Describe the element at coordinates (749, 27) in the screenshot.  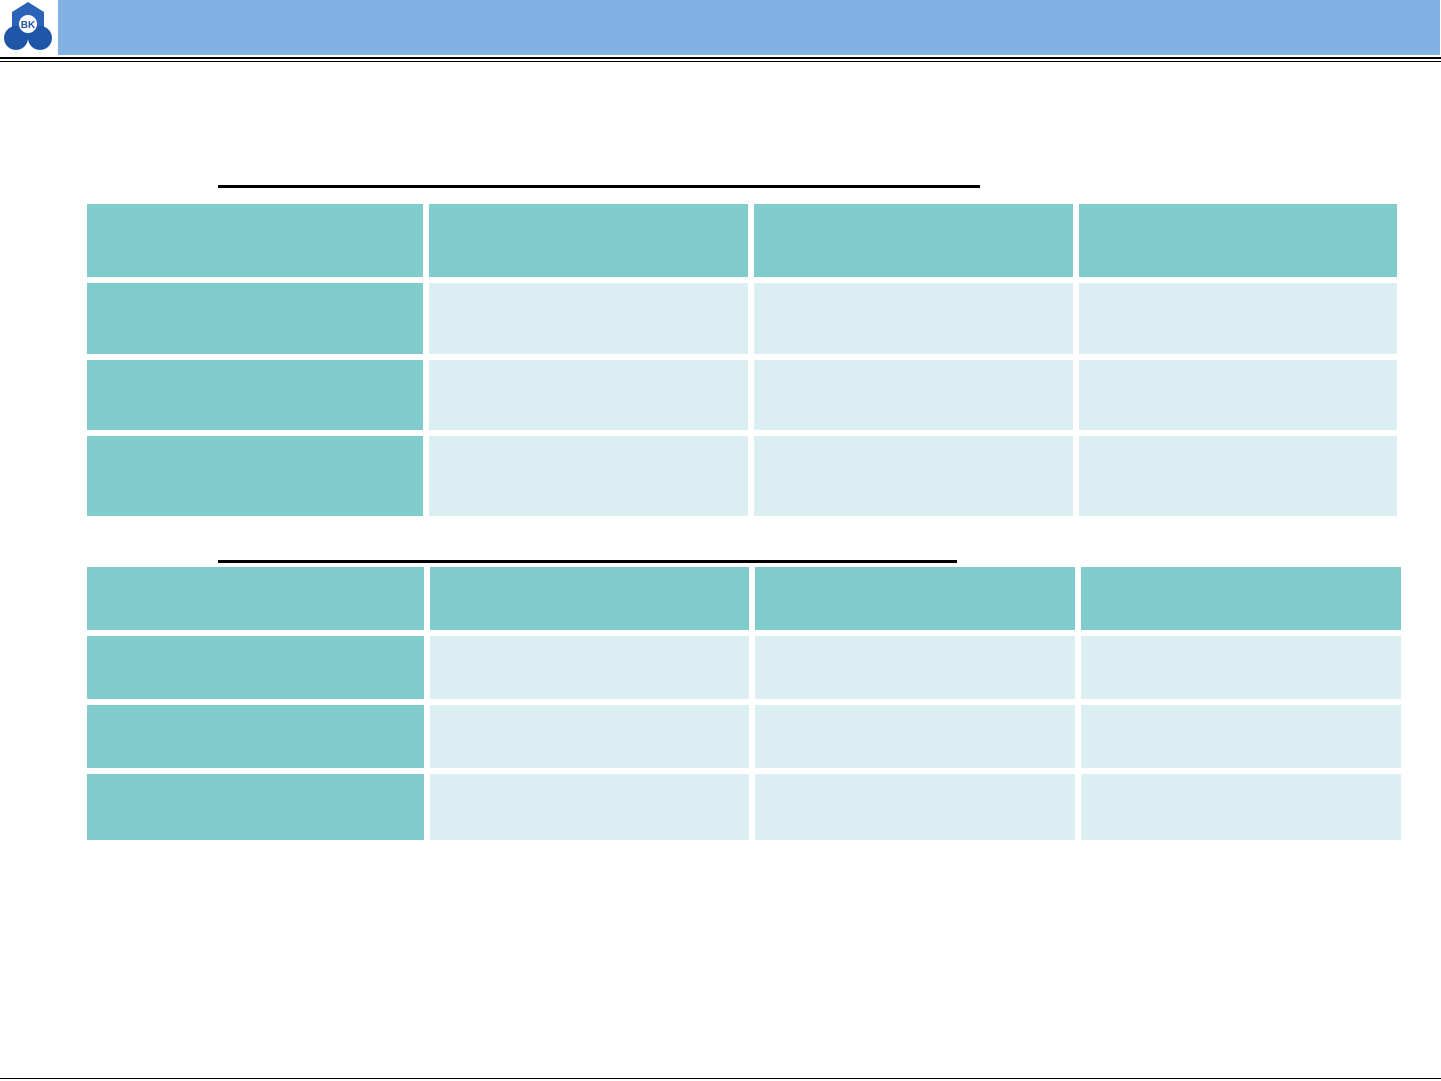
I see `header-bar` at that location.